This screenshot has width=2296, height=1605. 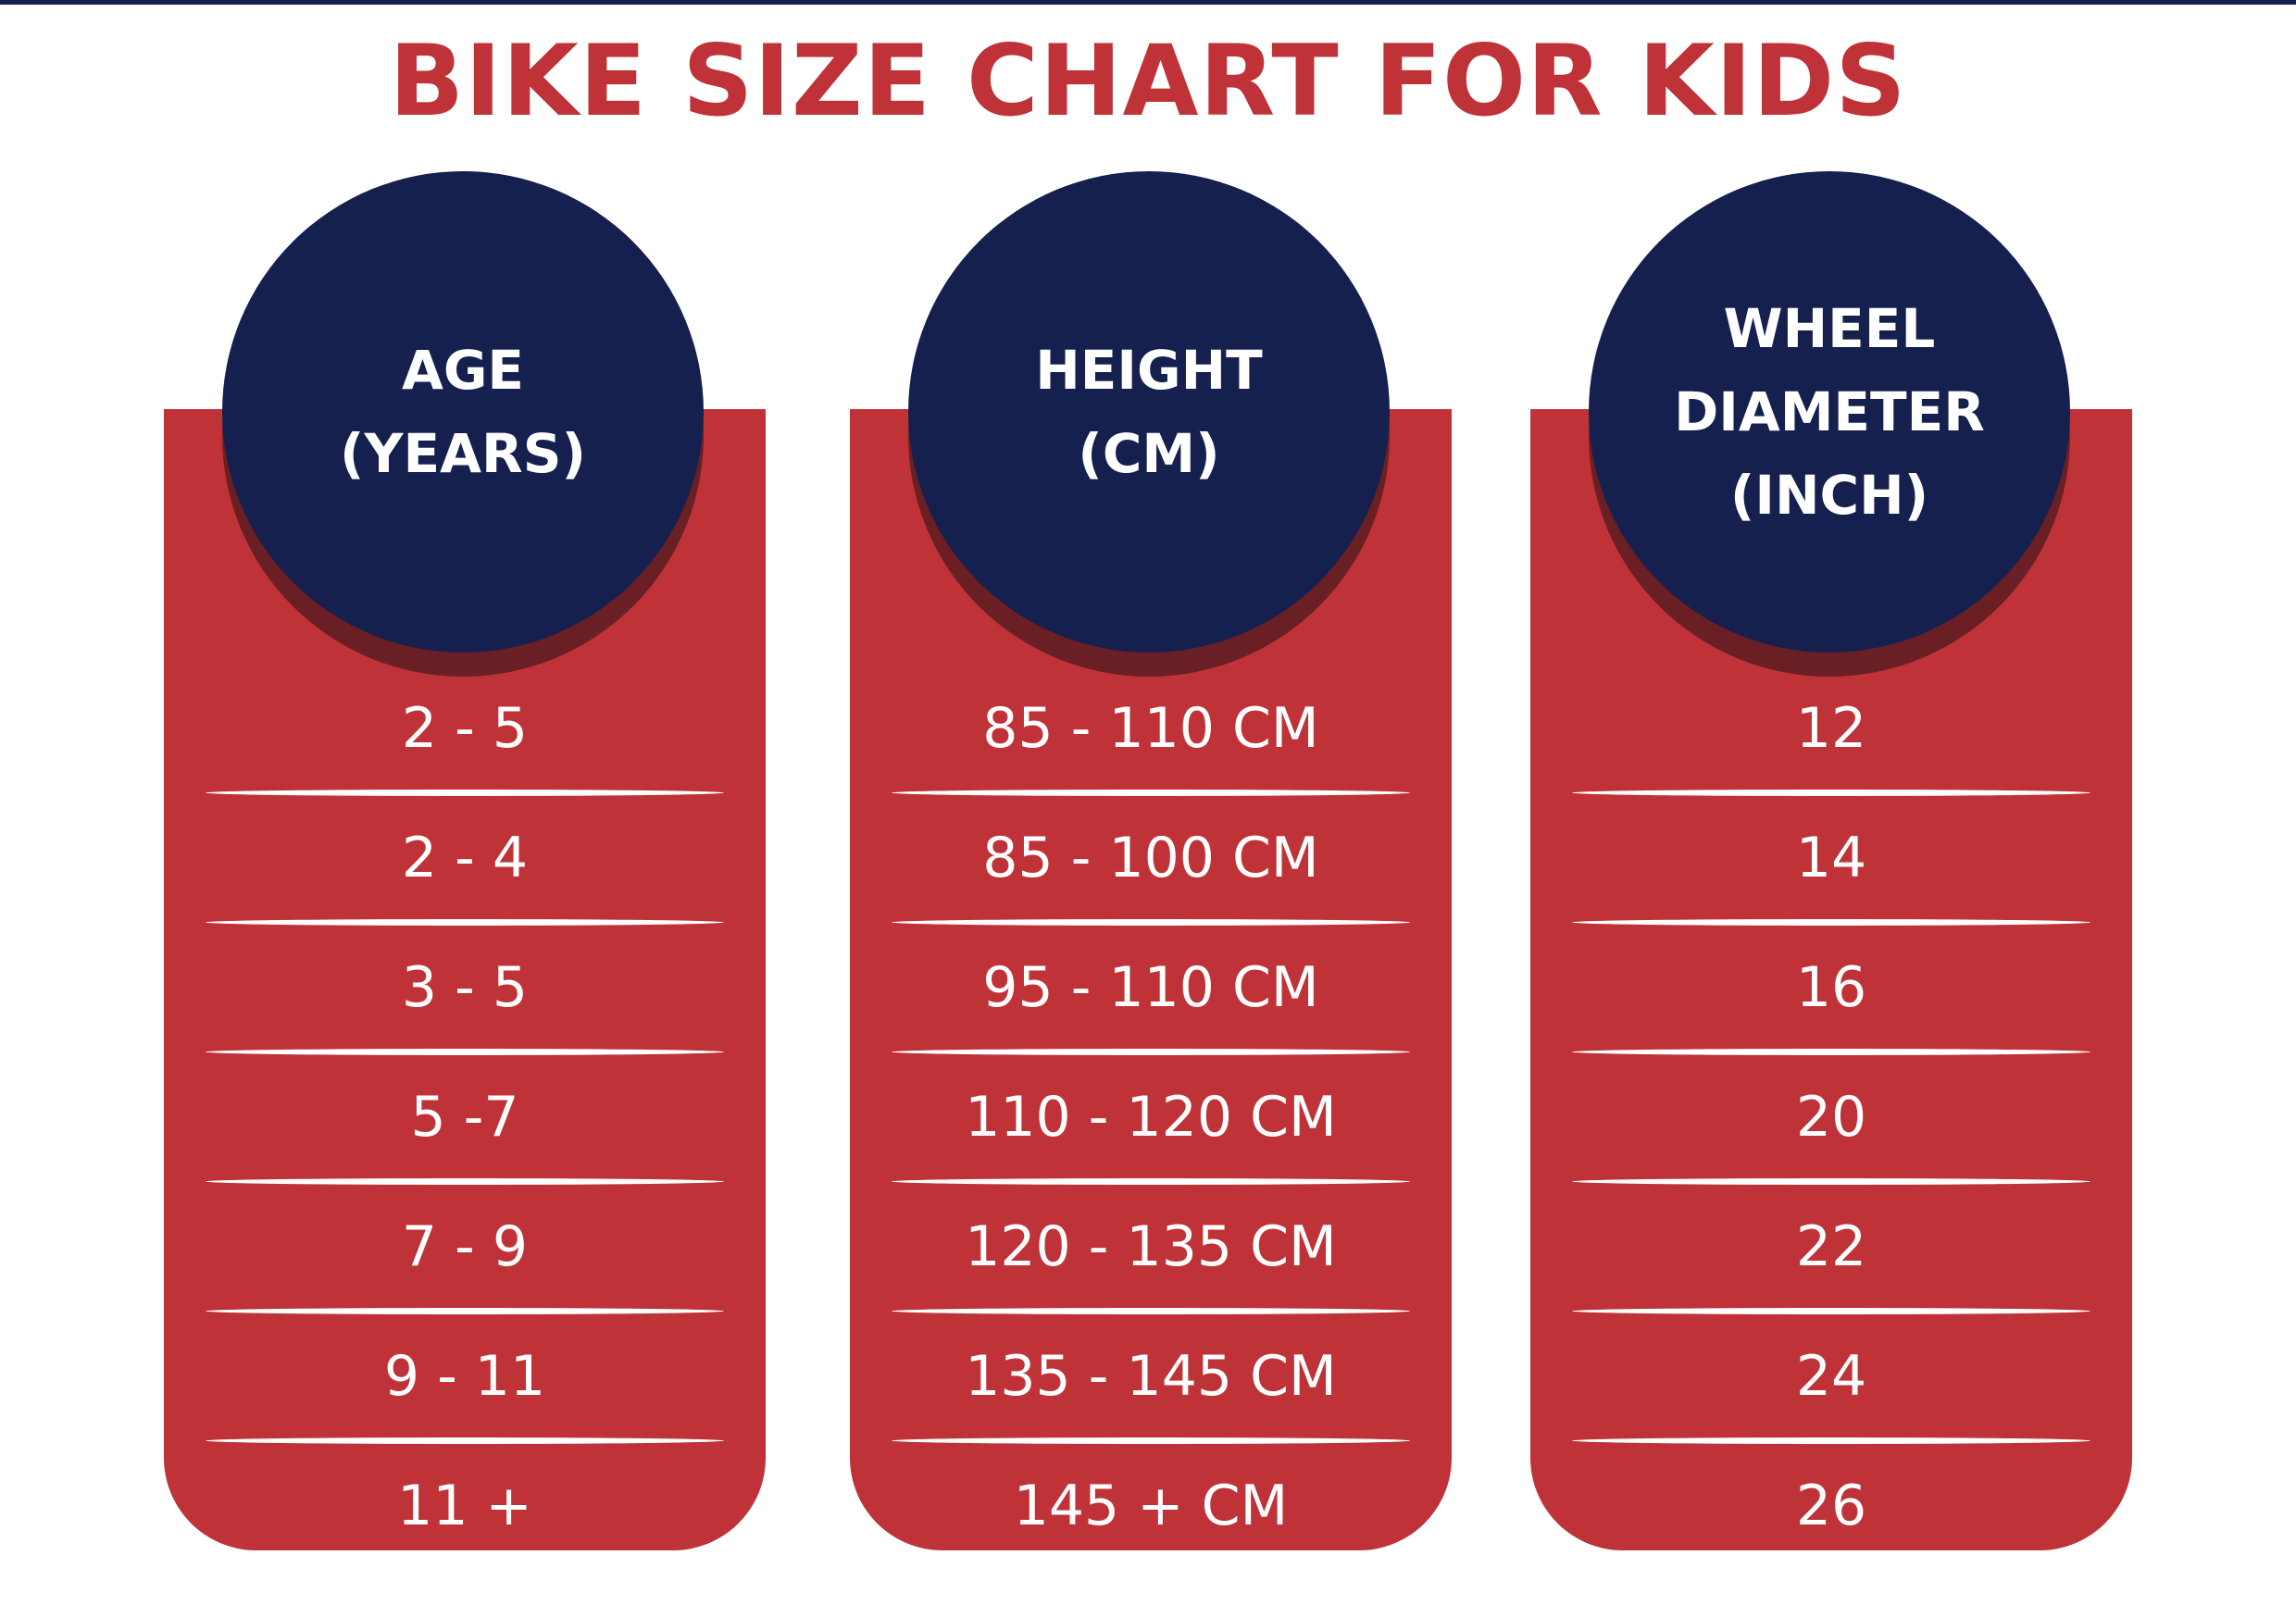 What do you see at coordinates (465, 728) in the screenshot?
I see `table-cell: 2 - 5` at bounding box center [465, 728].